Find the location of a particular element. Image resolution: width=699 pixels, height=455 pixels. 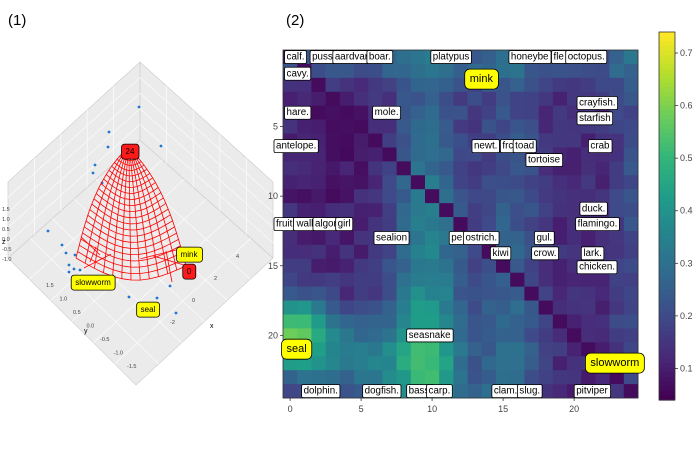

animal-label: fle is located at coordinates (559, 57).